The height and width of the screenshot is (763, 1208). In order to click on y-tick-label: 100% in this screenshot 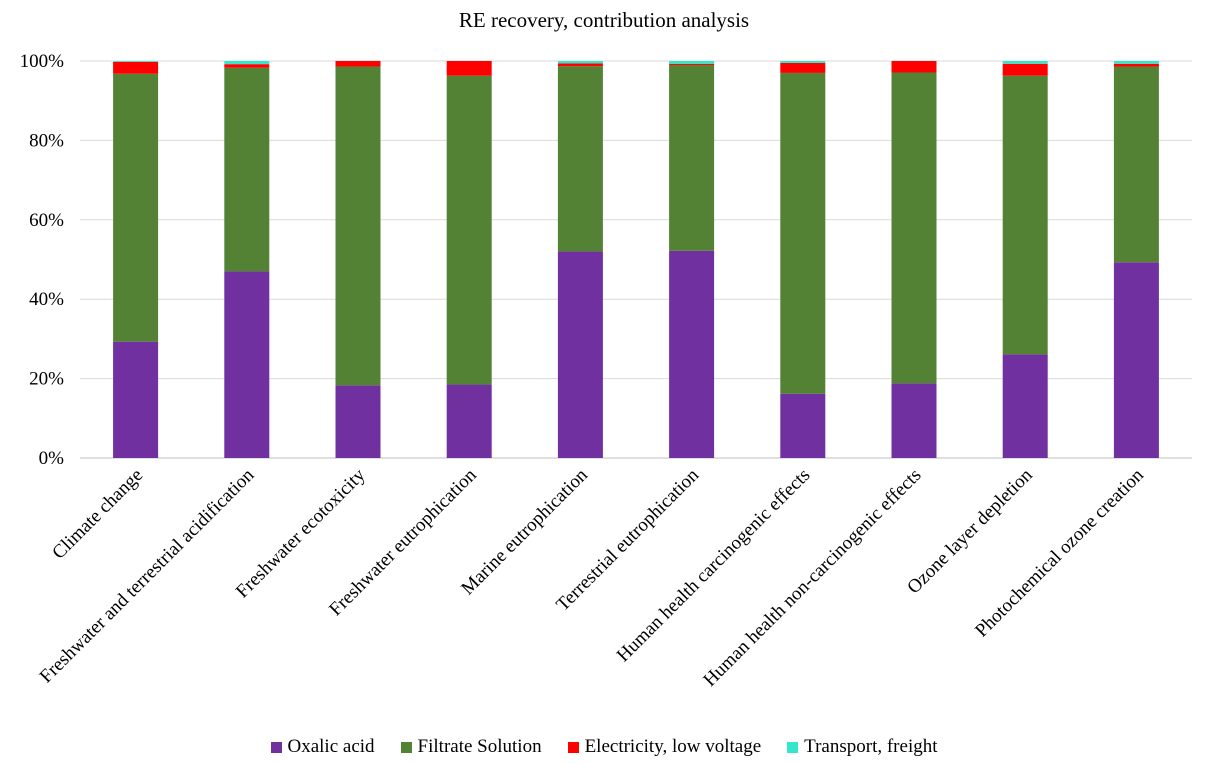, I will do `click(42, 61)`.